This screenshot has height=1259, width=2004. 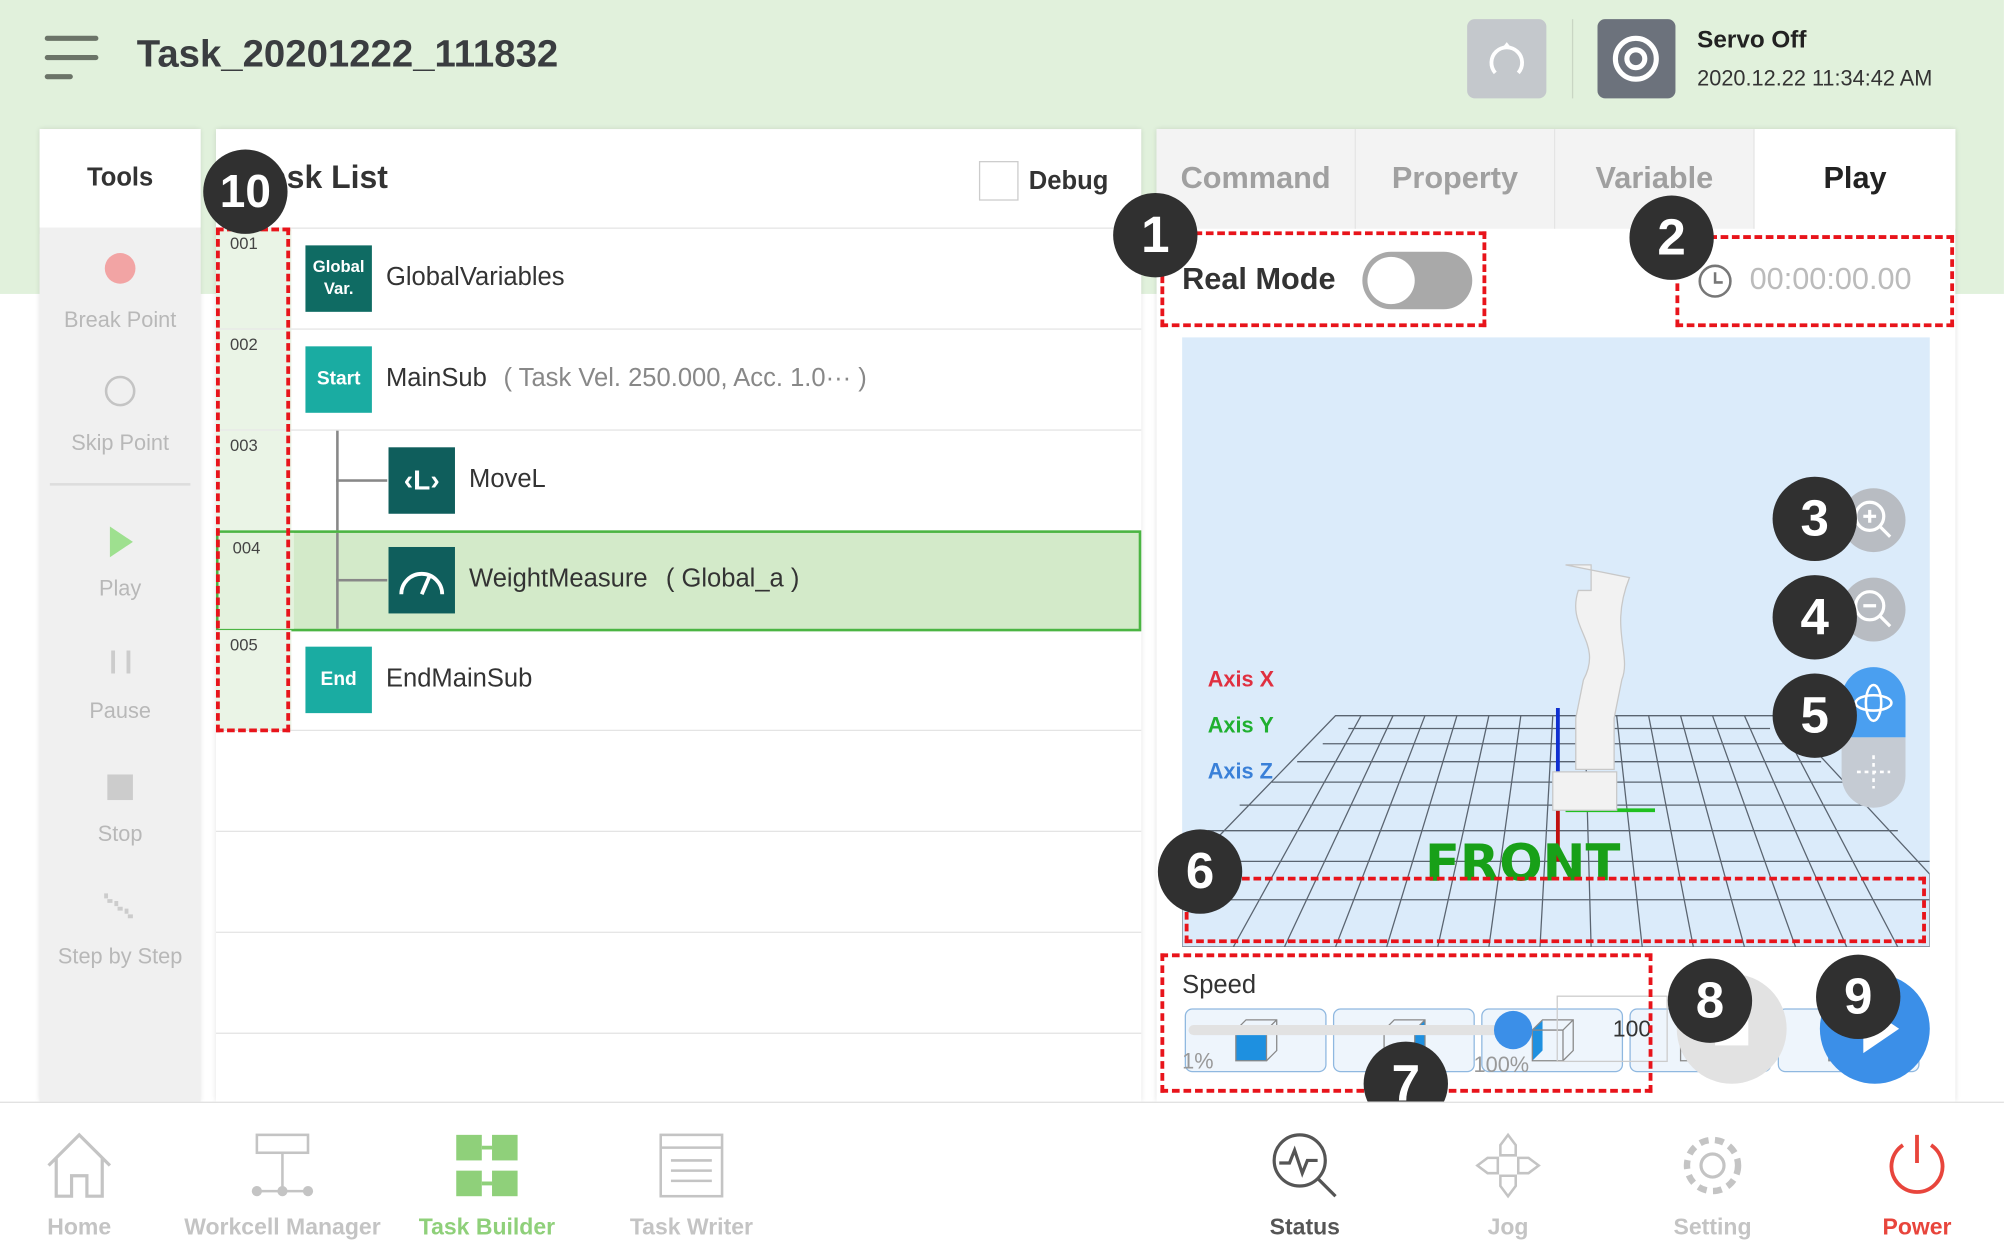 I want to click on nav-jog: Jog, so click(x=1508, y=1180).